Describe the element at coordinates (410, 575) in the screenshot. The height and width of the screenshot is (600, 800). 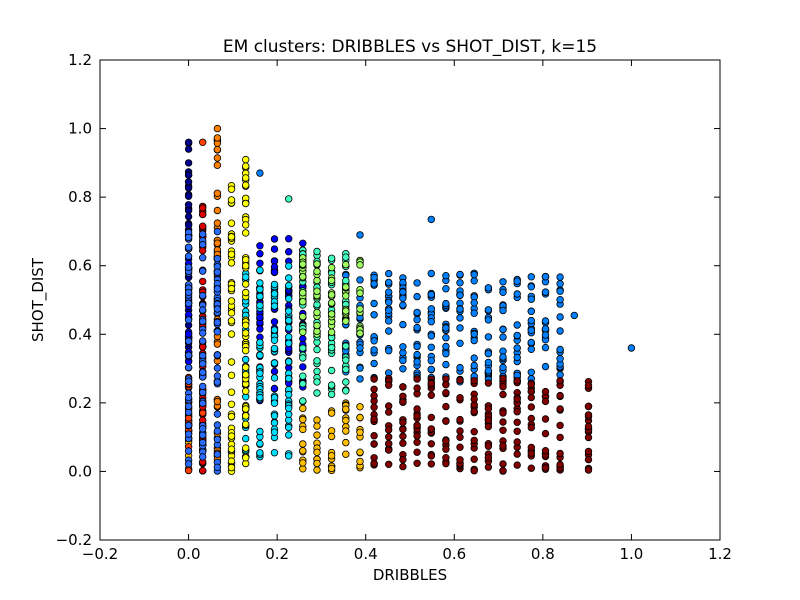
I see `x-axis-label: DRIBBLES` at that location.